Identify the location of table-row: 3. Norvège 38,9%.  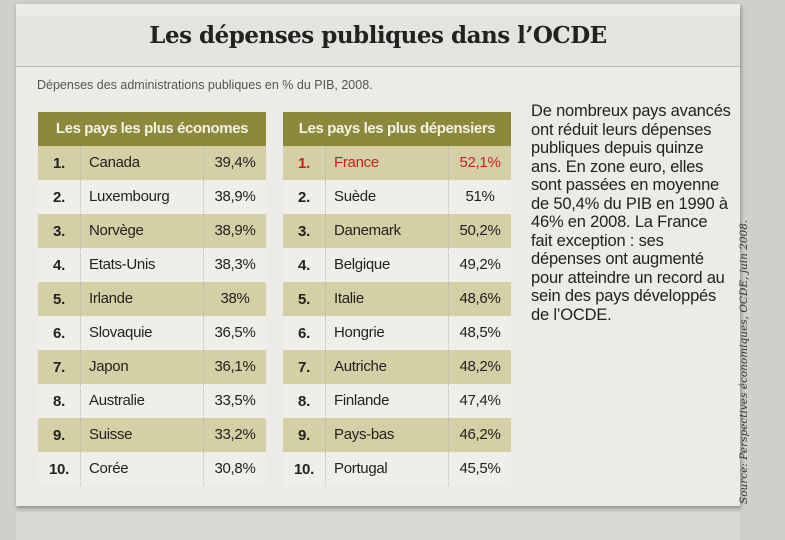
(152, 231).